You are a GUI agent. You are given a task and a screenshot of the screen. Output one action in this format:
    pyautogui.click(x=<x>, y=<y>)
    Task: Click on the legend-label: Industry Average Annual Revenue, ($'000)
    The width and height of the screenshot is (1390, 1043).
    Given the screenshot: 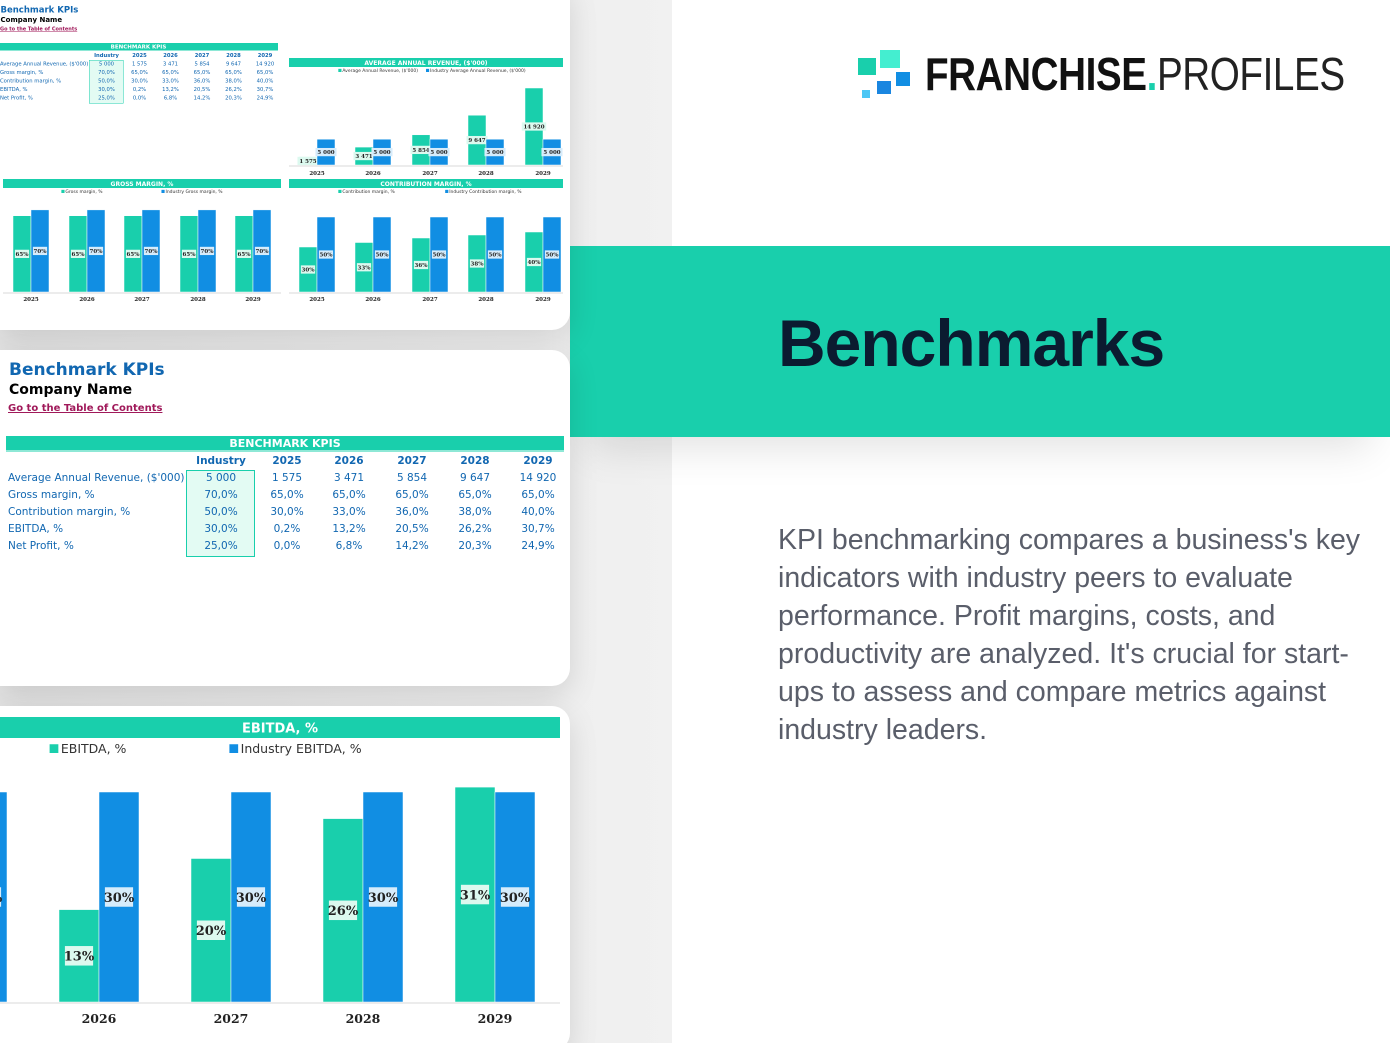 What is the action you would take?
    pyautogui.click(x=478, y=71)
    